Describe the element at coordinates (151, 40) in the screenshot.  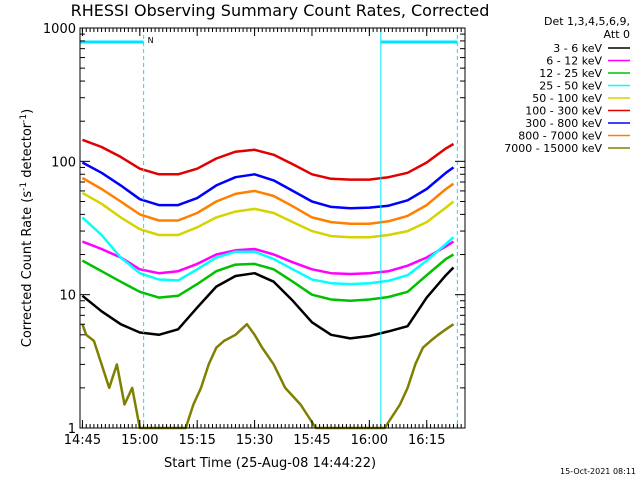
I see `night-flag-label: N` at that location.